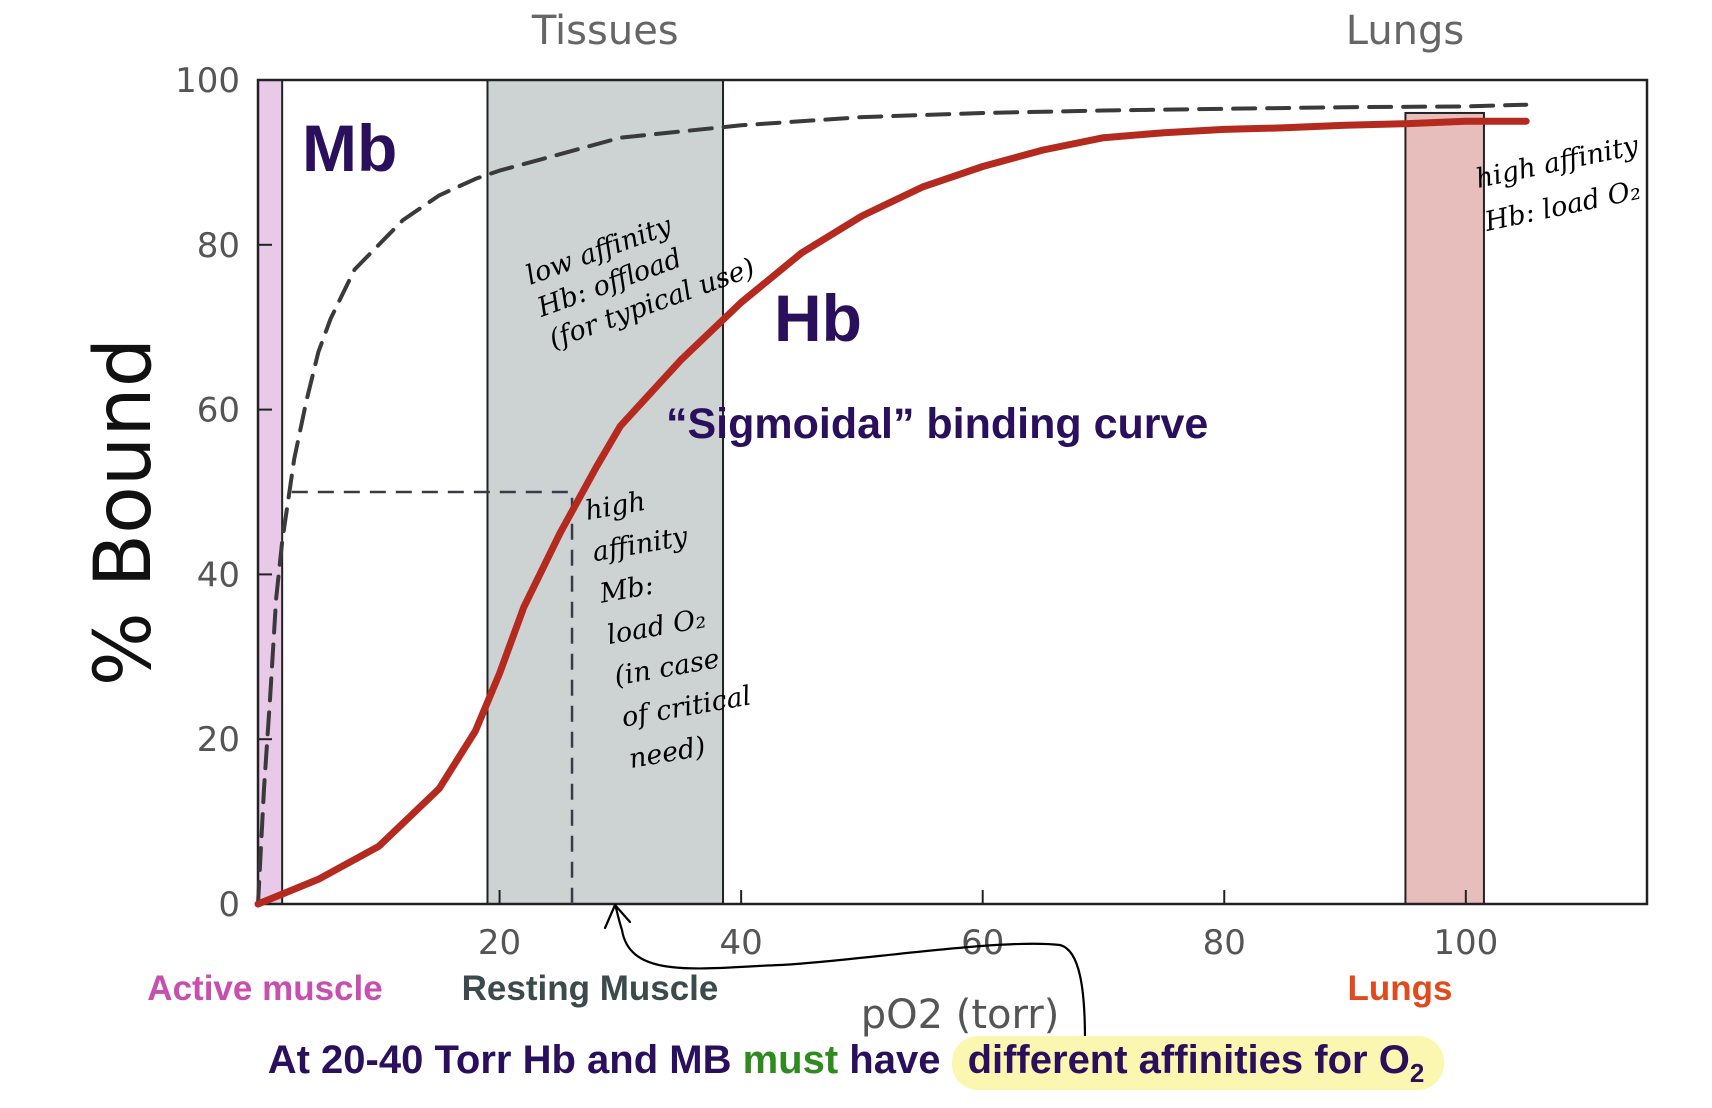  I want to click on y-tick-label-80: 80, so click(218, 246).